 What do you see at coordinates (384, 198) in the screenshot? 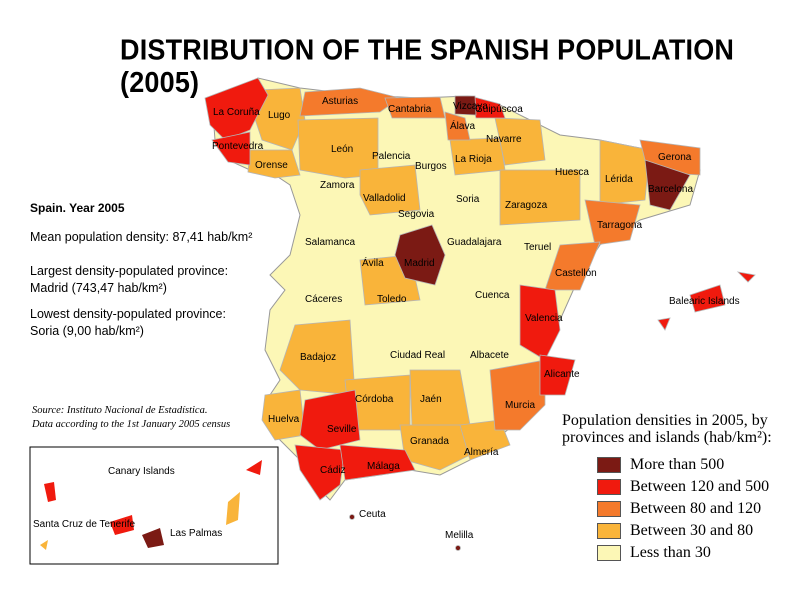
I see `province-label: Valladolid` at bounding box center [384, 198].